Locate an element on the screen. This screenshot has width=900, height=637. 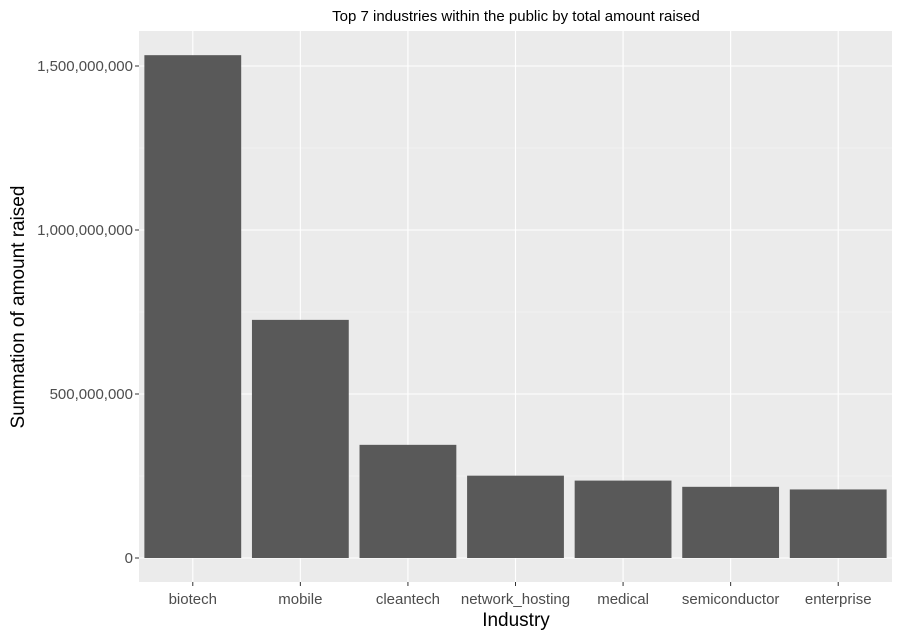
x-tick-label: biotech is located at coordinates (193, 599).